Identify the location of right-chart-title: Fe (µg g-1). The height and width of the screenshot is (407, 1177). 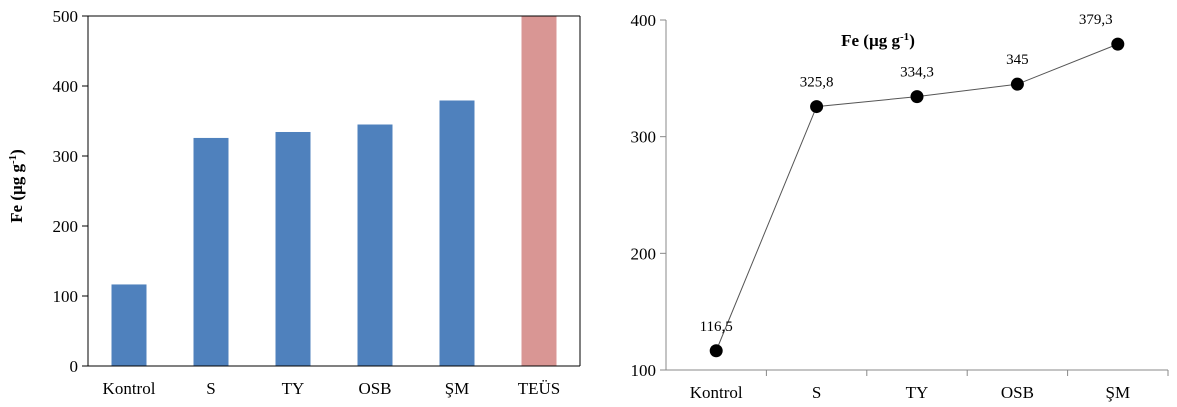
(878, 40).